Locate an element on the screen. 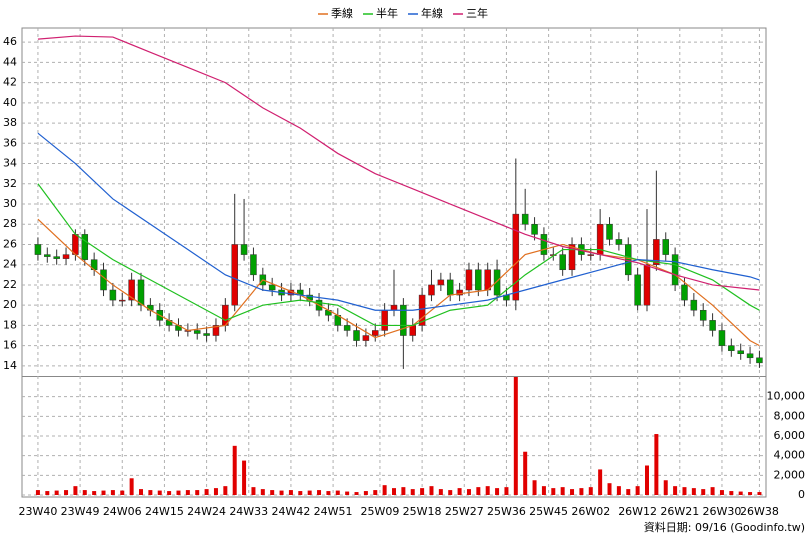  x-tick-label: 25W36 is located at coordinates (506, 511).